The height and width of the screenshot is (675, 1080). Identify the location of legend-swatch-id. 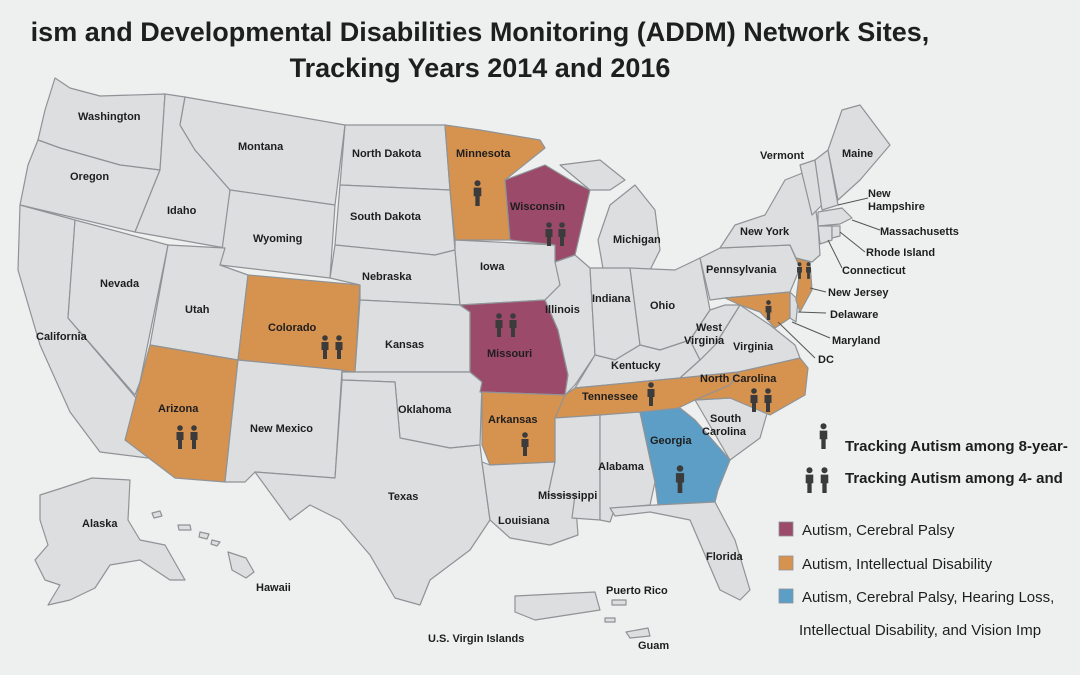
(786, 563).